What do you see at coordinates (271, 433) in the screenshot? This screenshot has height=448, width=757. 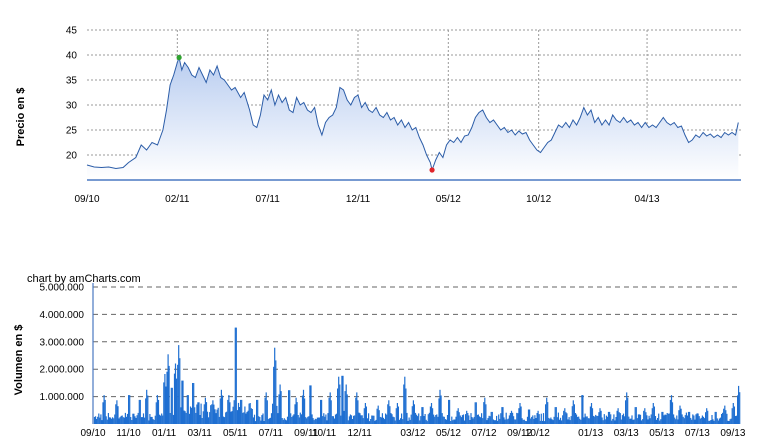 I see `volume-x-tick-label: 07/11` at bounding box center [271, 433].